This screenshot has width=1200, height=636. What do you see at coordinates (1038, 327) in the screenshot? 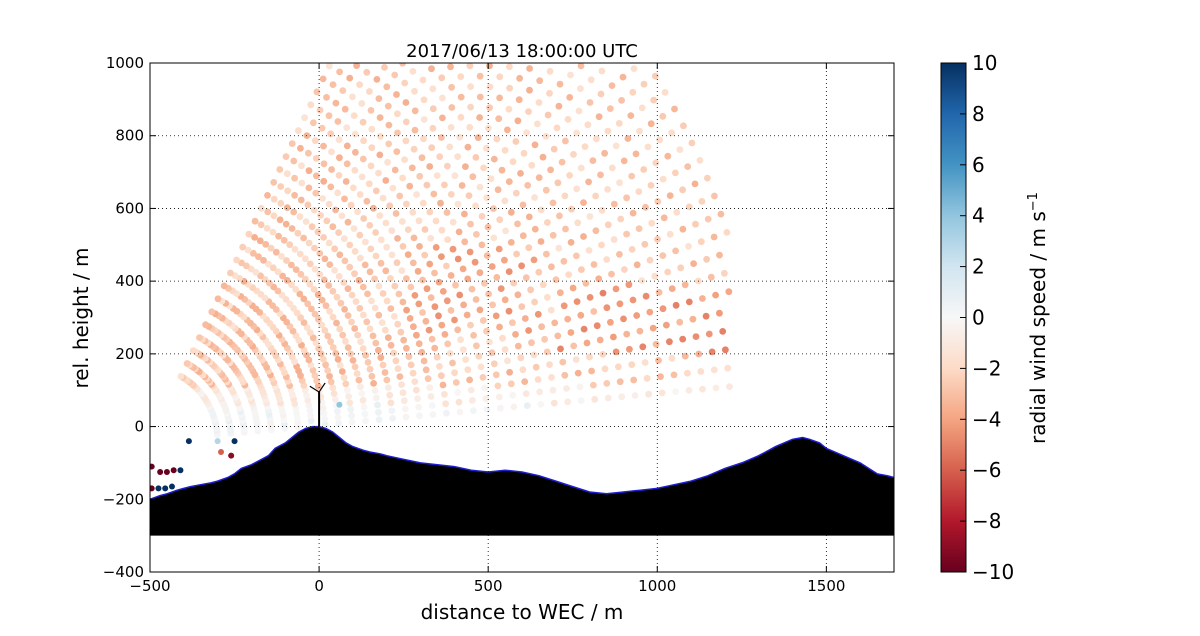
I see `colorbar-label-text: radial wind speed / m s` at bounding box center [1038, 327].